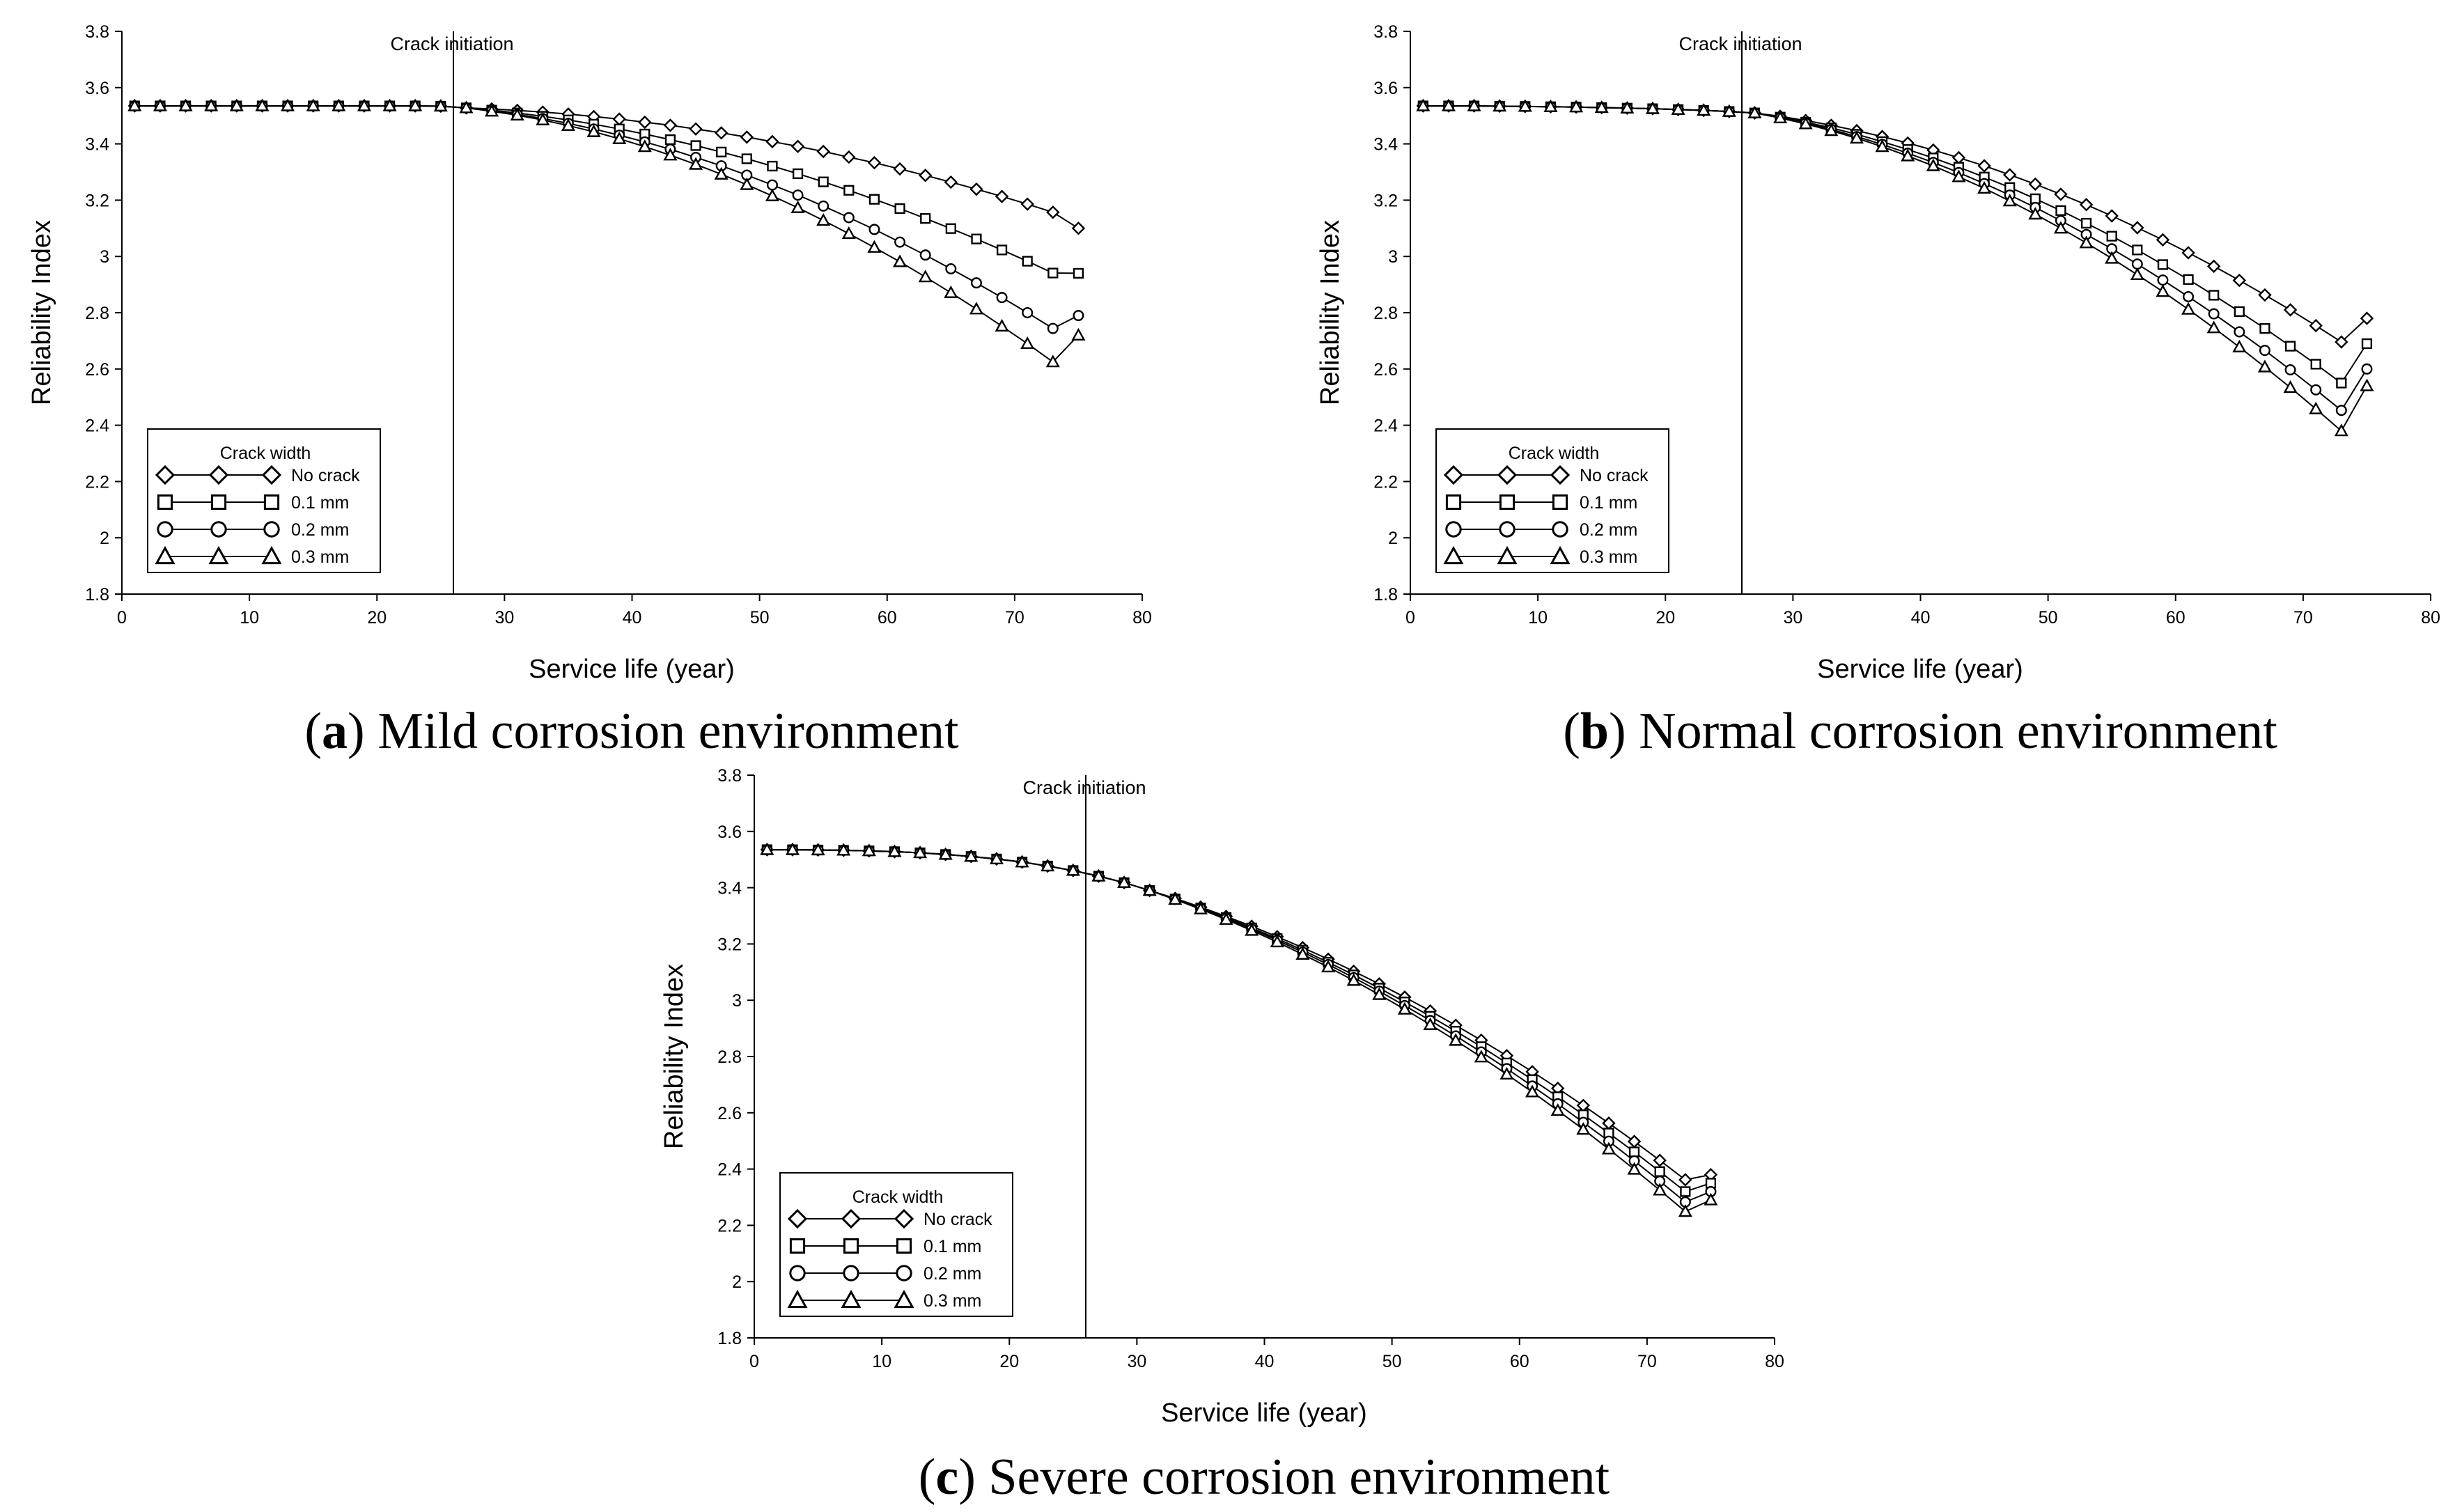  I want to click on caption-title: Mild corrosion environment, so click(668, 732).